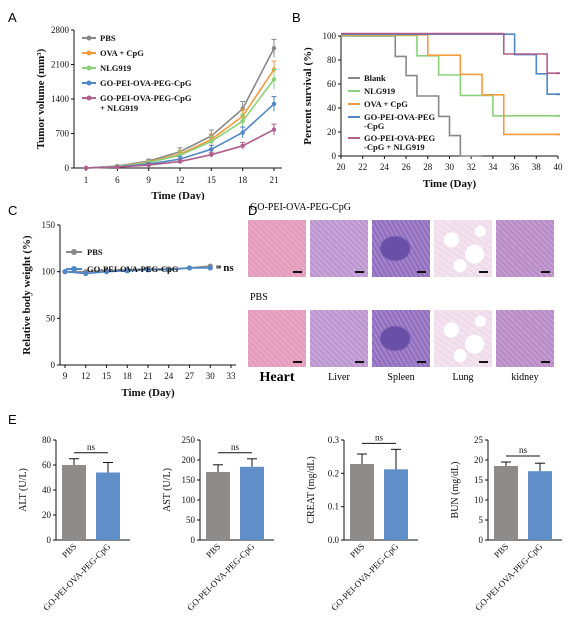 This screenshot has height=628, width=572. Describe the element at coordinates (49, 272) in the screenshot. I see `c-y-tick-label: 100` at that location.